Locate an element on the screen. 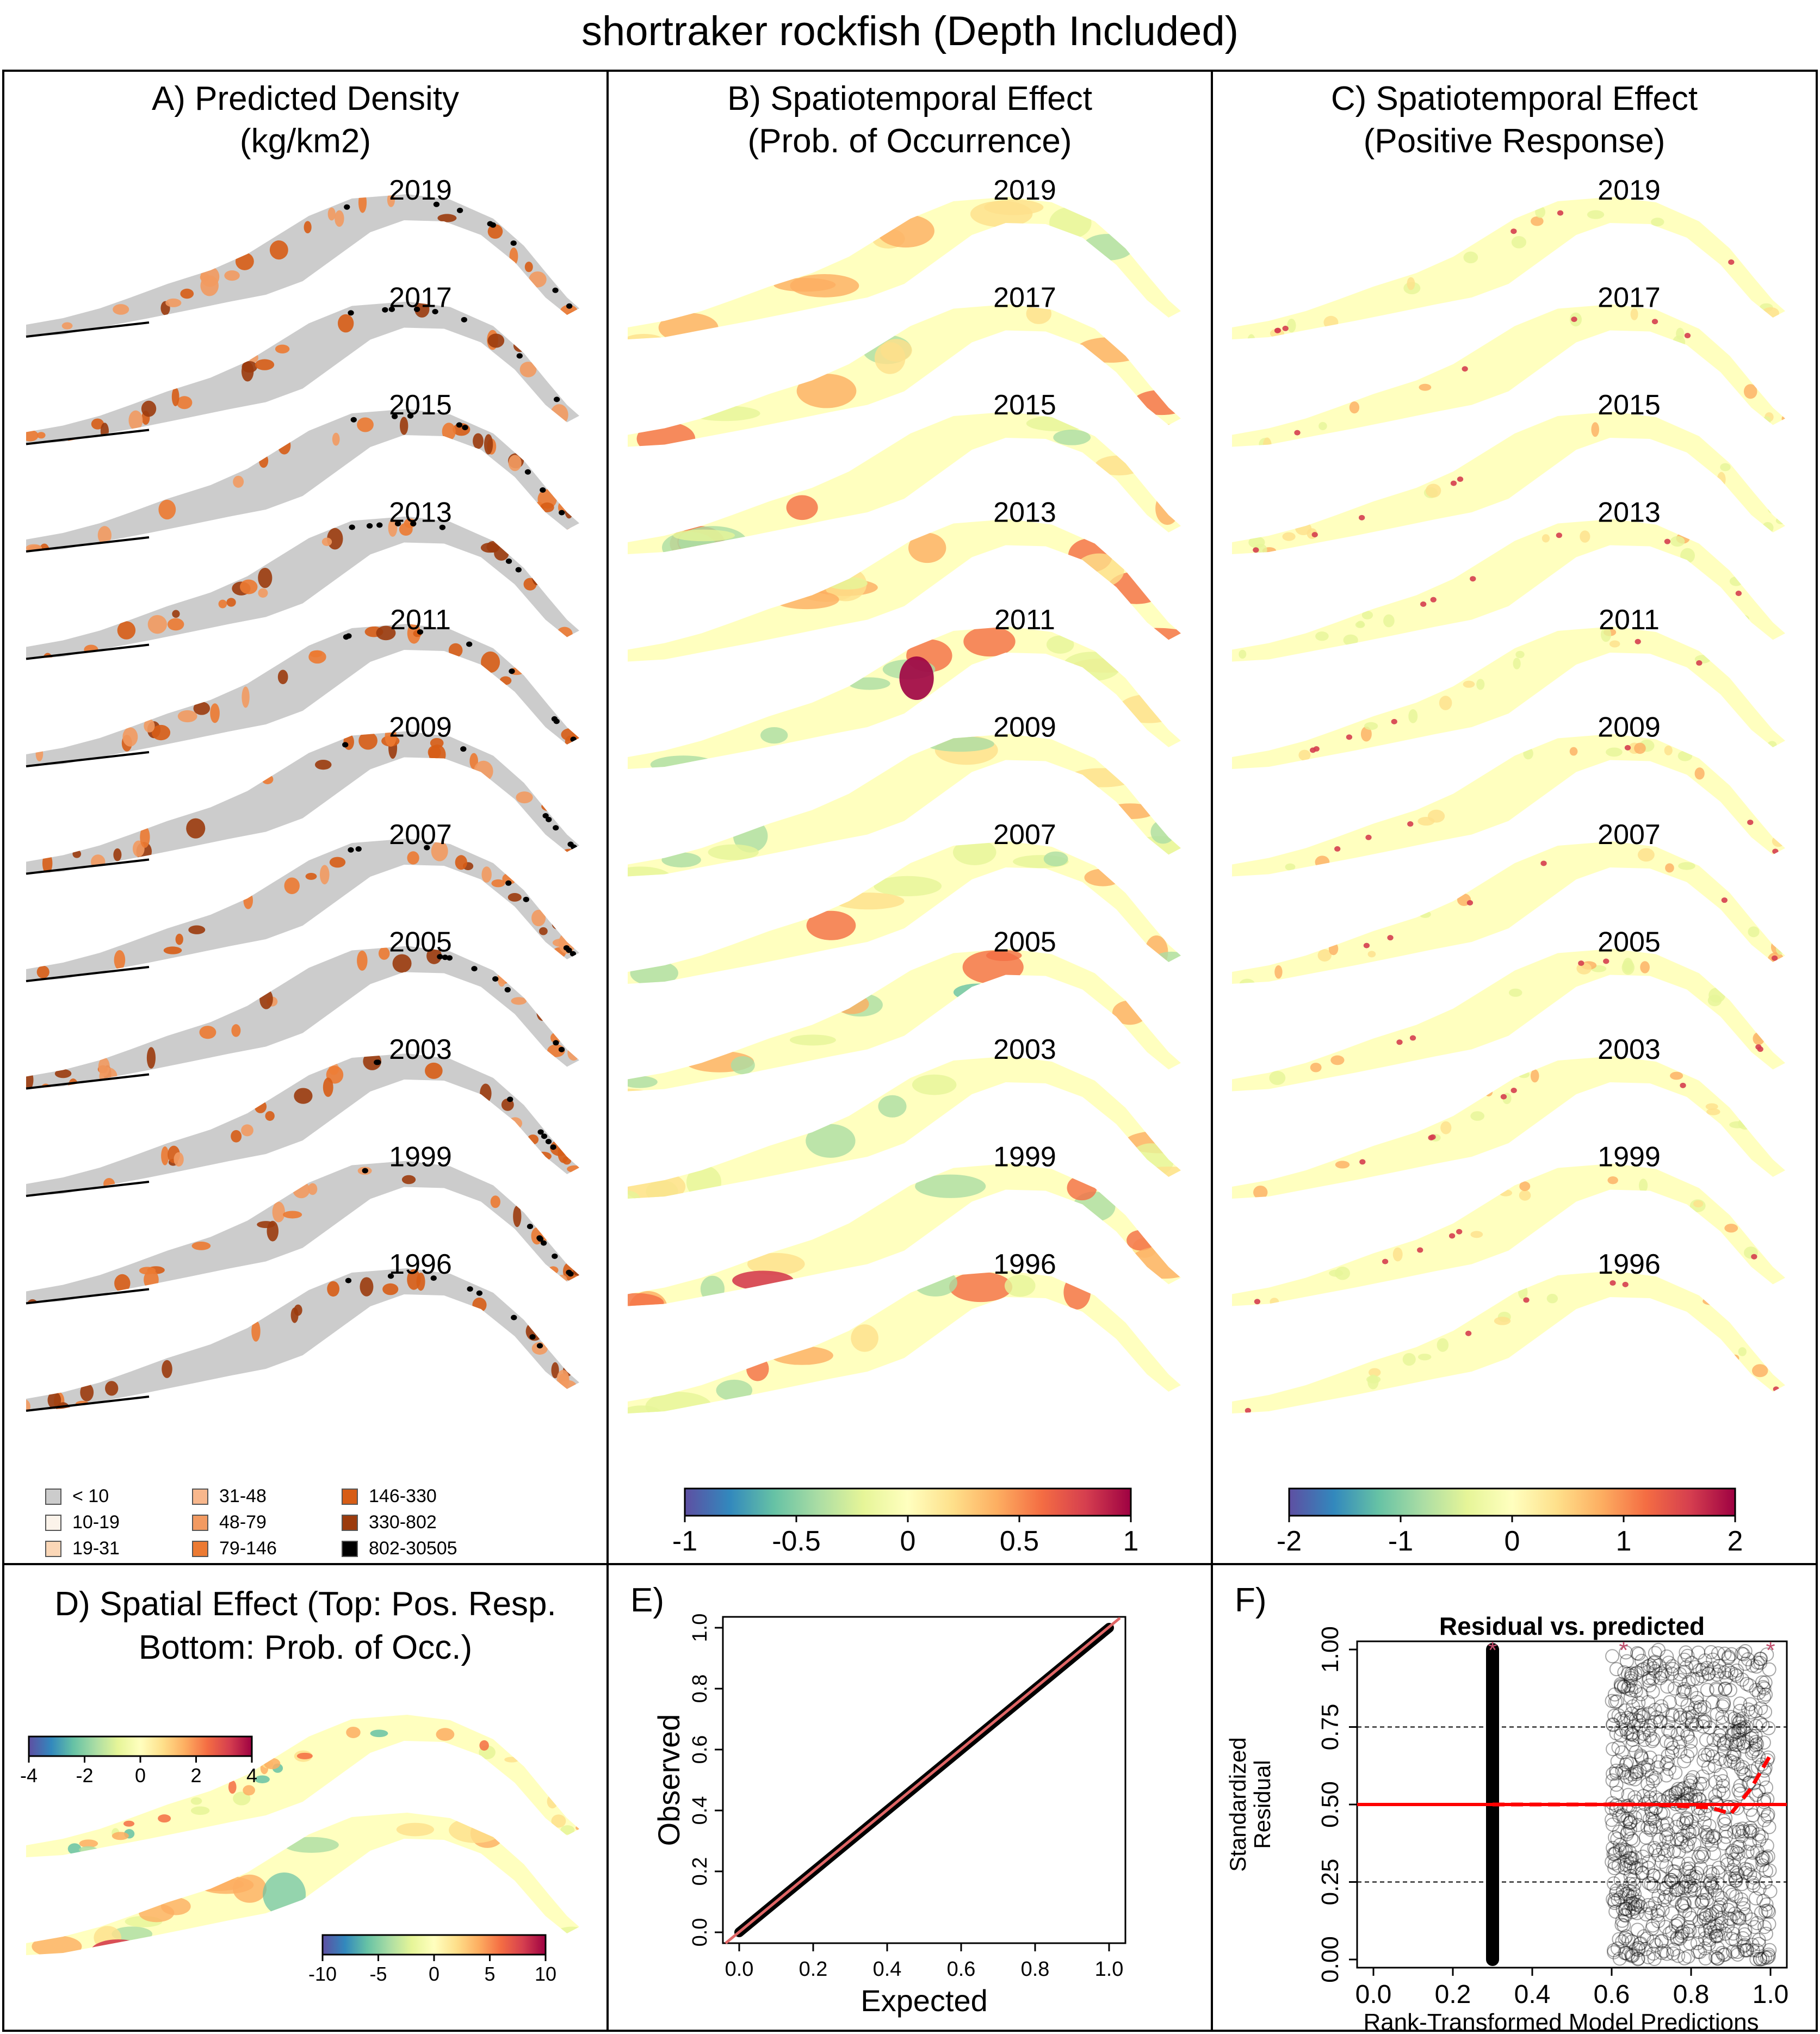 The height and width of the screenshot is (2034, 1820). outlier-star: * is located at coordinates (1623, 1650).